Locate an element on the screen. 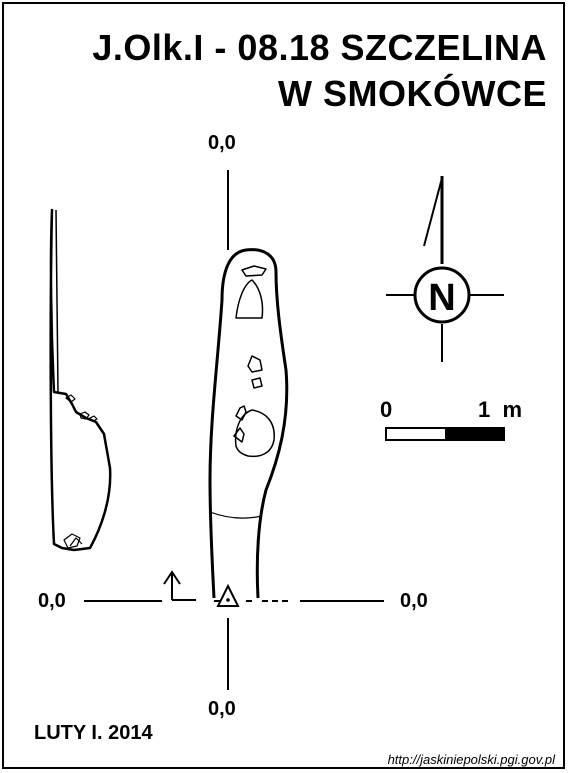 The width and height of the screenshot is (569, 773). entrance-marker is located at coordinates (201, 588).